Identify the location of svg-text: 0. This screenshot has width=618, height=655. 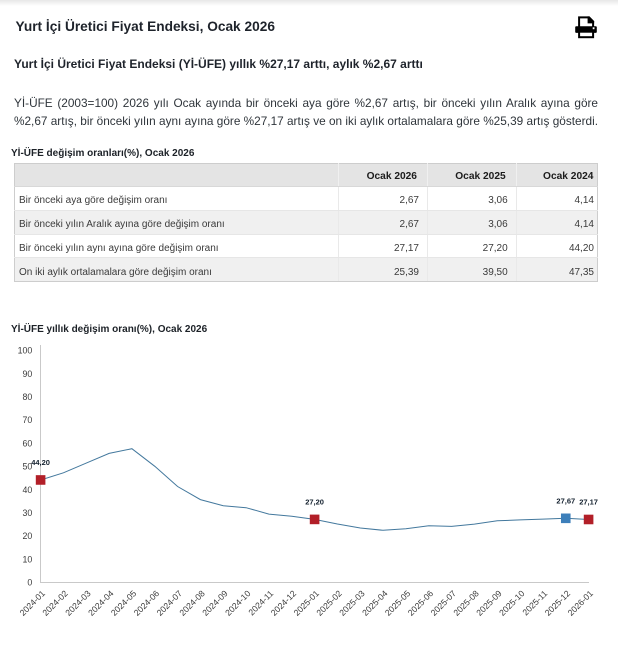
(29, 583).